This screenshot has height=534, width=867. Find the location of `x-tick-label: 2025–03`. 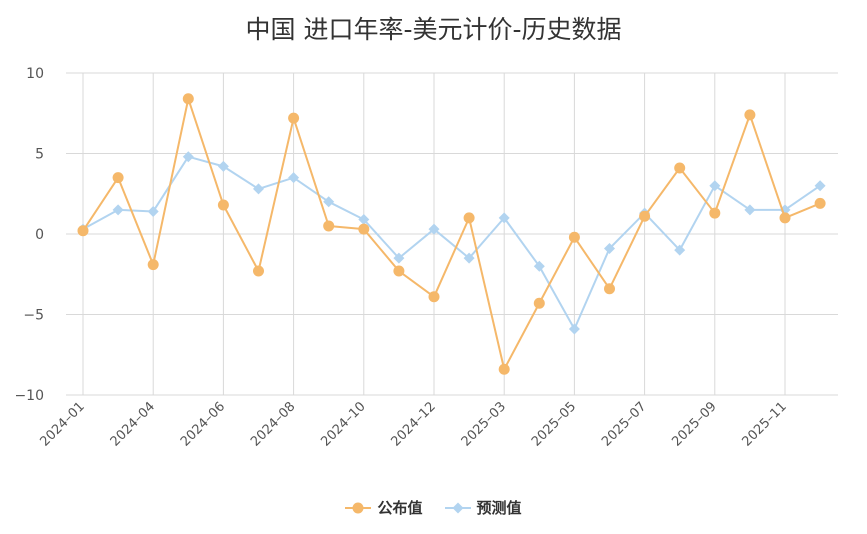

x-tick-label: 2025–03 is located at coordinates (484, 424).